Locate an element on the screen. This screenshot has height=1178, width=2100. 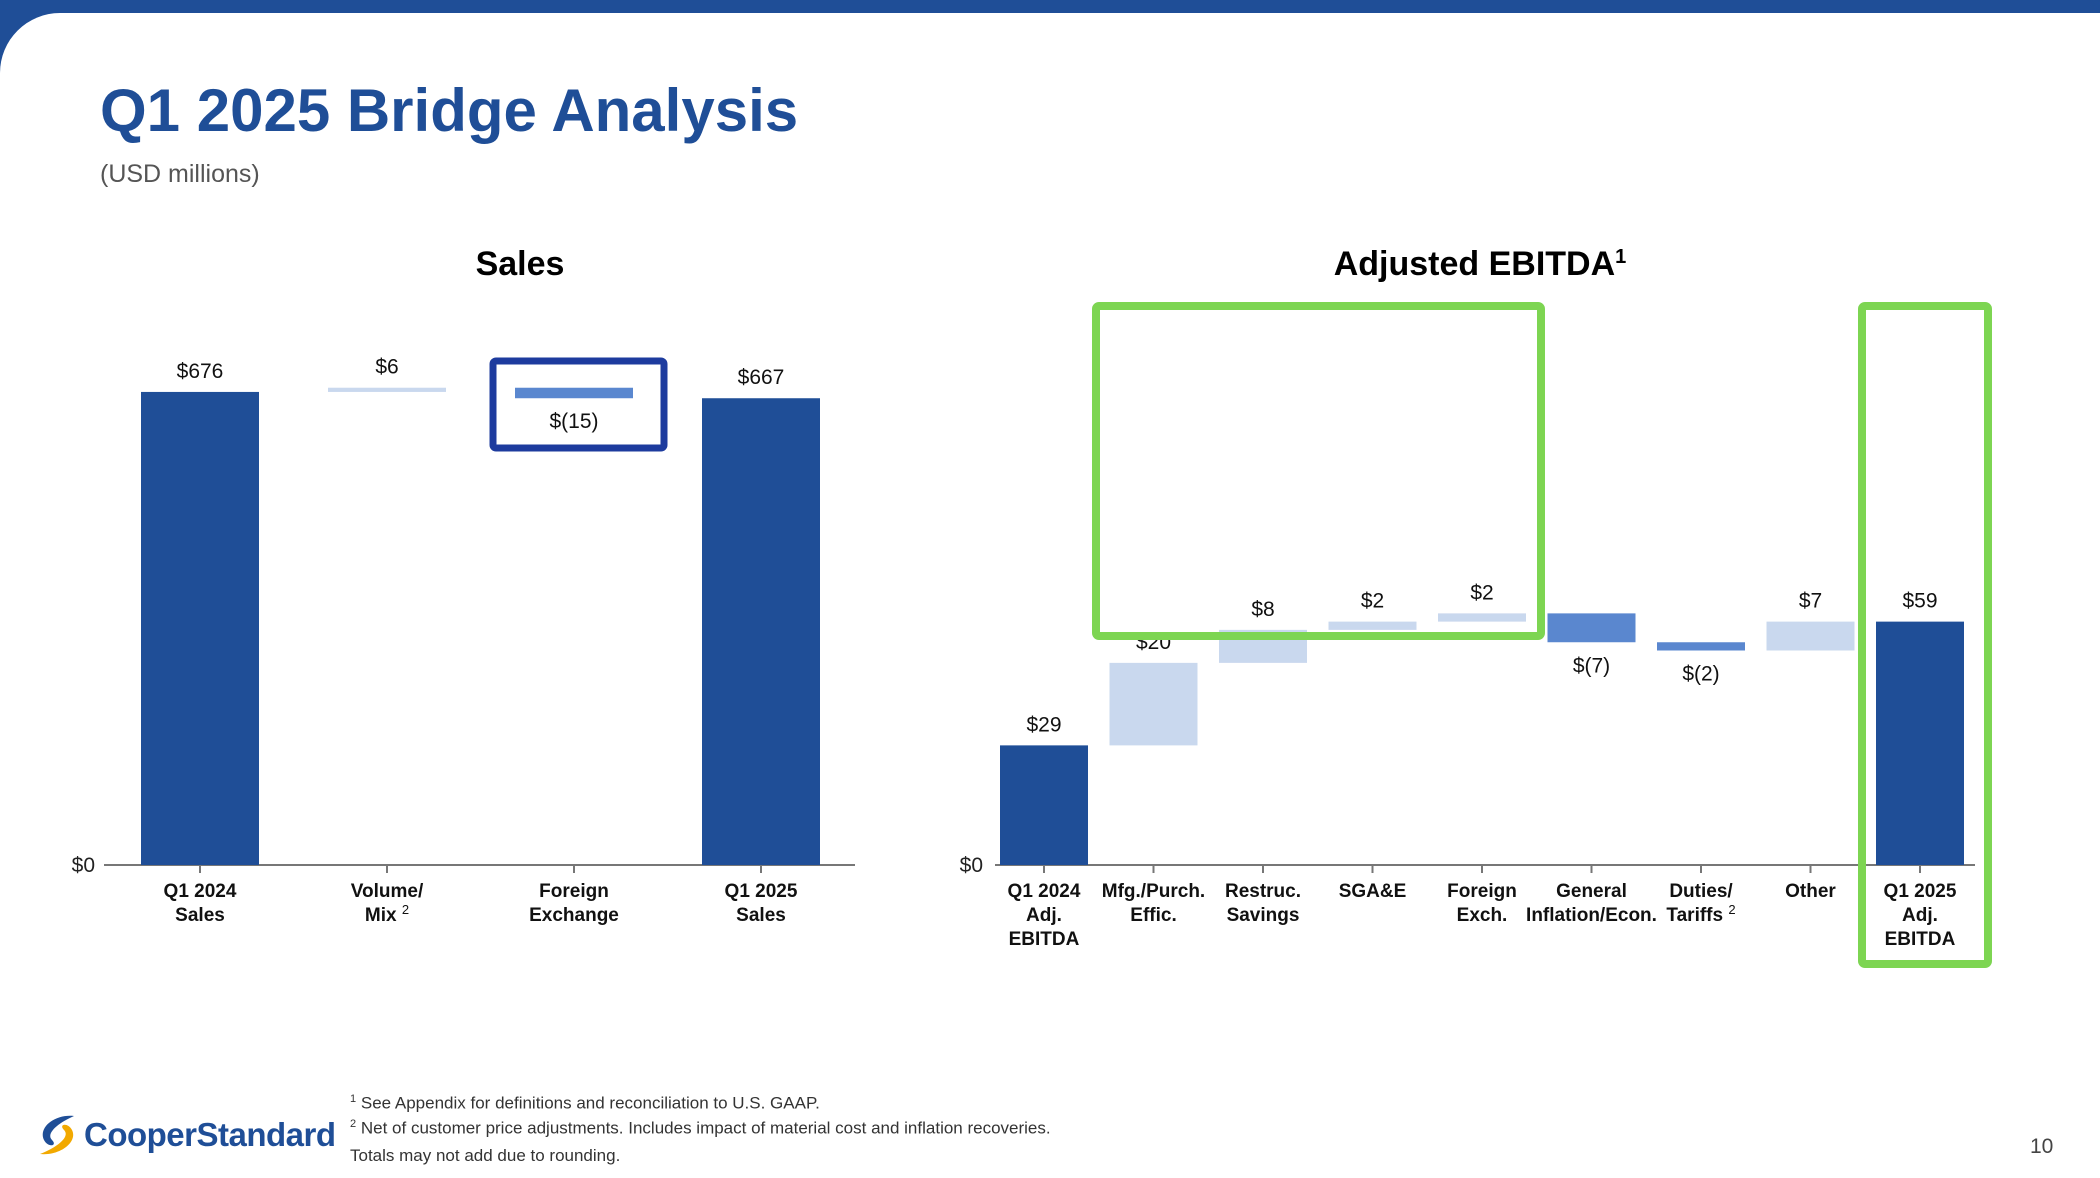
sales-highlight-box is located at coordinates (578, 404).